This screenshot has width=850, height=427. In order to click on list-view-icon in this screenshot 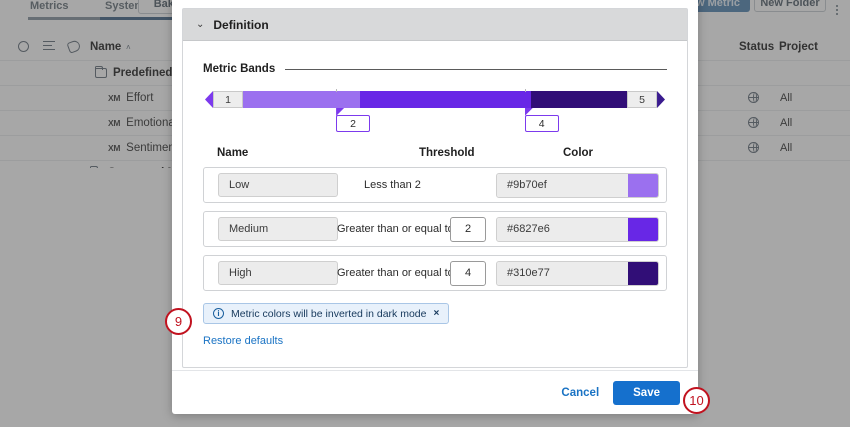, I will do `click(49, 45)`.